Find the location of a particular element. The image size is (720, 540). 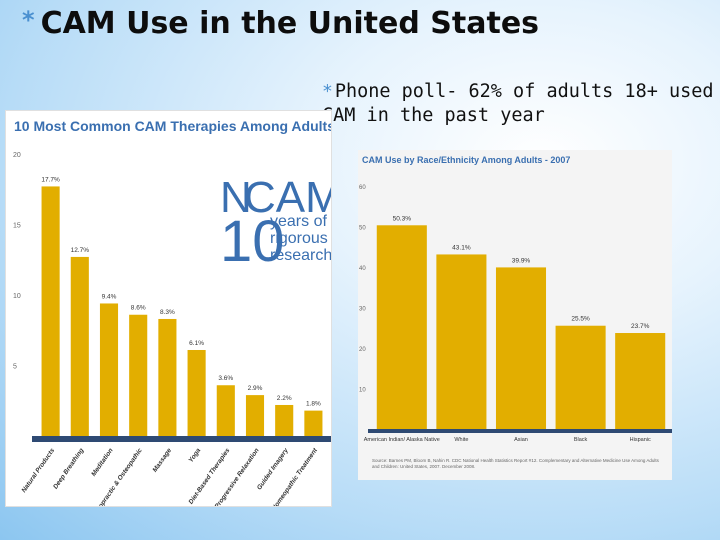

slide-title-text: CAM Use in the United States is located at coordinates (290, 23).